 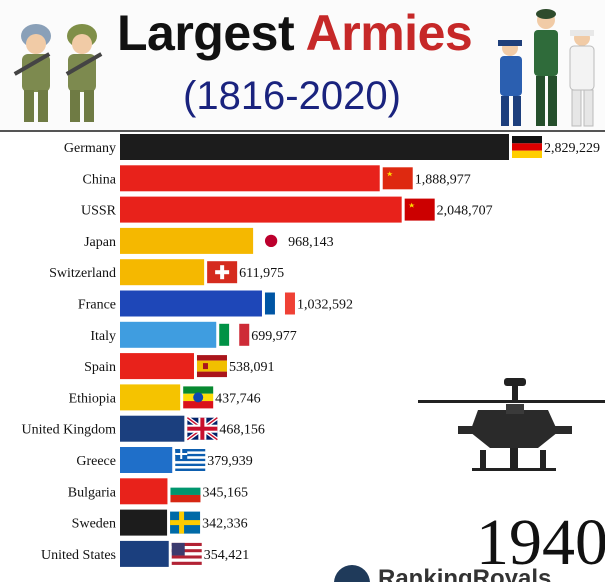 What do you see at coordinates (162, 272) in the screenshot?
I see `bar-switzerland` at bounding box center [162, 272].